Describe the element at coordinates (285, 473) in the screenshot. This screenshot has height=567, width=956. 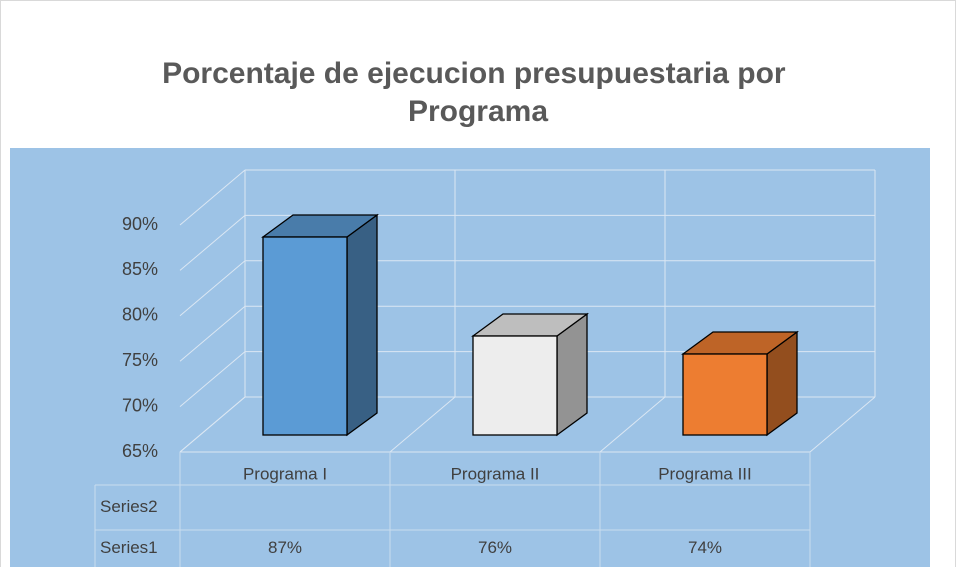
I see `x-tick-label: Programa I` at that location.